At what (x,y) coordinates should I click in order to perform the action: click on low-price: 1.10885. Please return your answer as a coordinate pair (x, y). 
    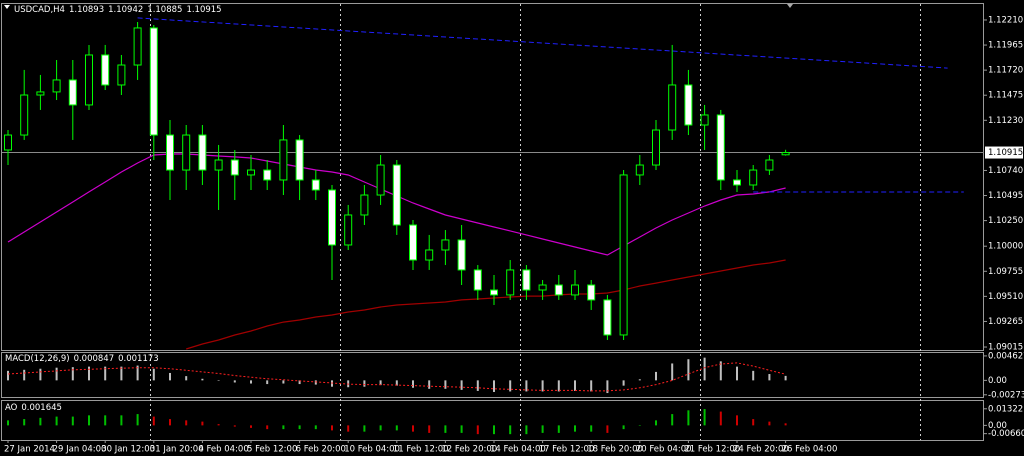
    Looking at the image, I should click on (164, 10).